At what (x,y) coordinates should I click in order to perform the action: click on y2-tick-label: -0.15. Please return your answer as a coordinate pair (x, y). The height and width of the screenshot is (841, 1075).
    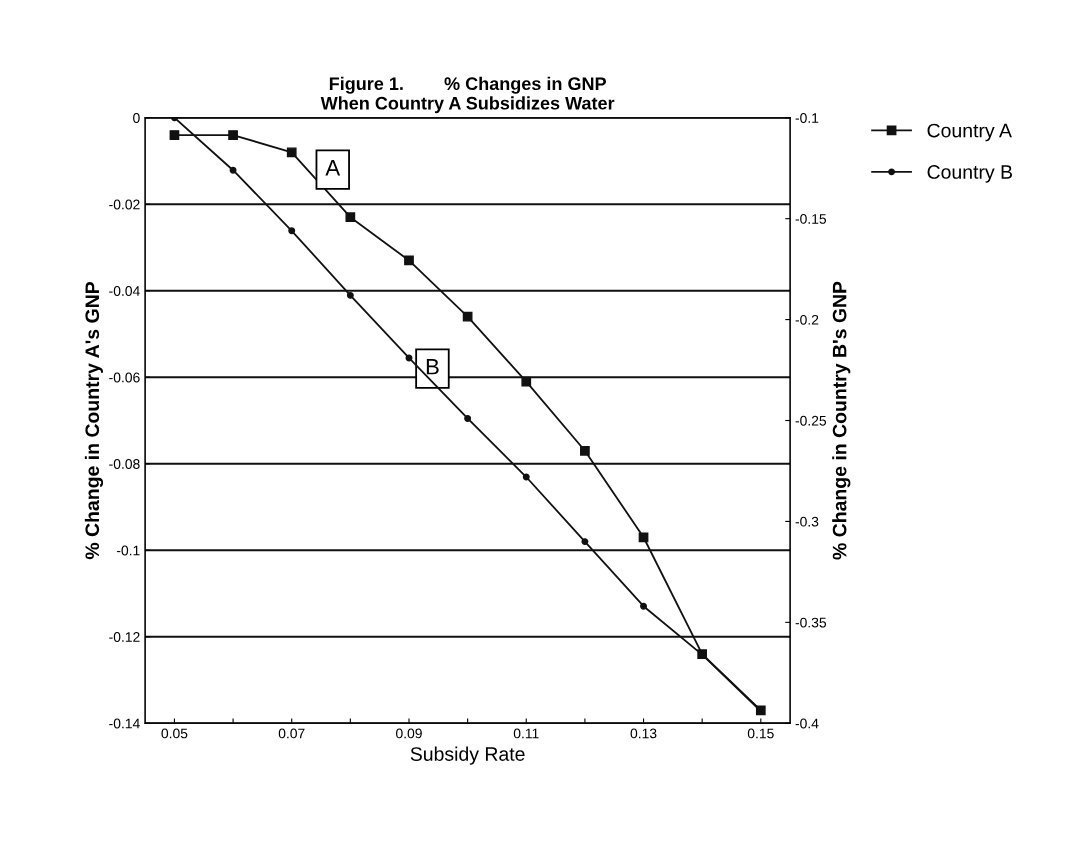
    Looking at the image, I should click on (811, 218).